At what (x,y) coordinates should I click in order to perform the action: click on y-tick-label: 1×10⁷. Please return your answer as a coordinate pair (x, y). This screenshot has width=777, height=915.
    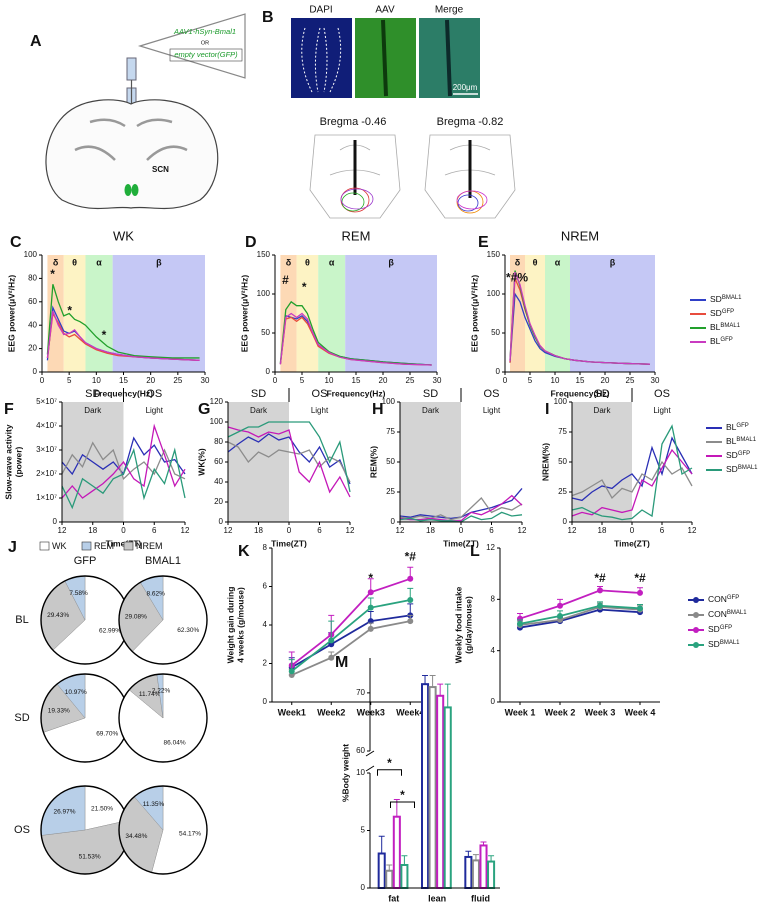
    Looking at the image, I should click on (46, 497).